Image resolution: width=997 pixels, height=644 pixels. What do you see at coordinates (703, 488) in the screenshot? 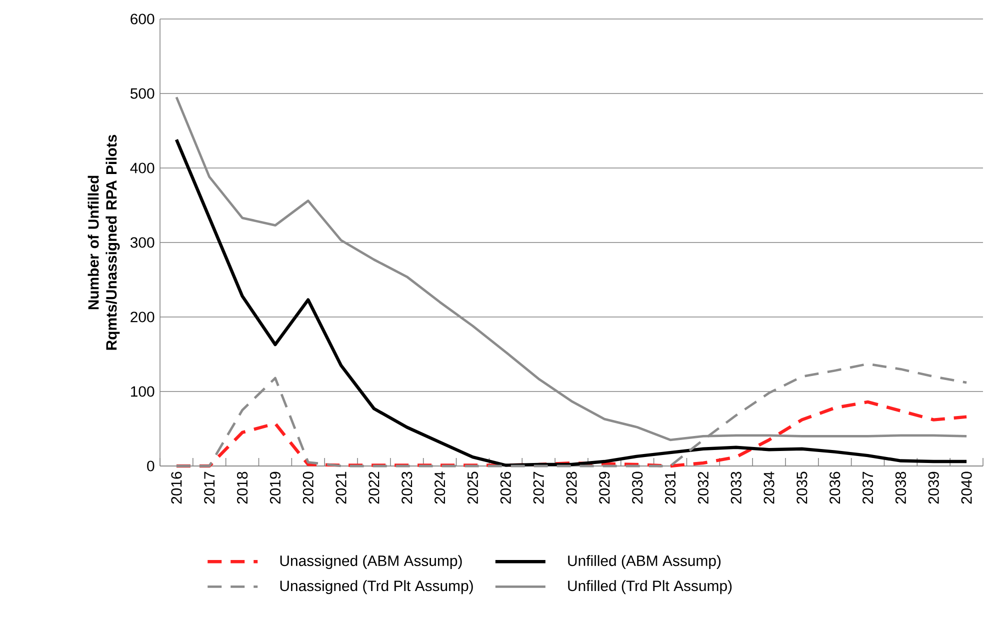
I see `x-tick-label: 2032` at bounding box center [703, 488].